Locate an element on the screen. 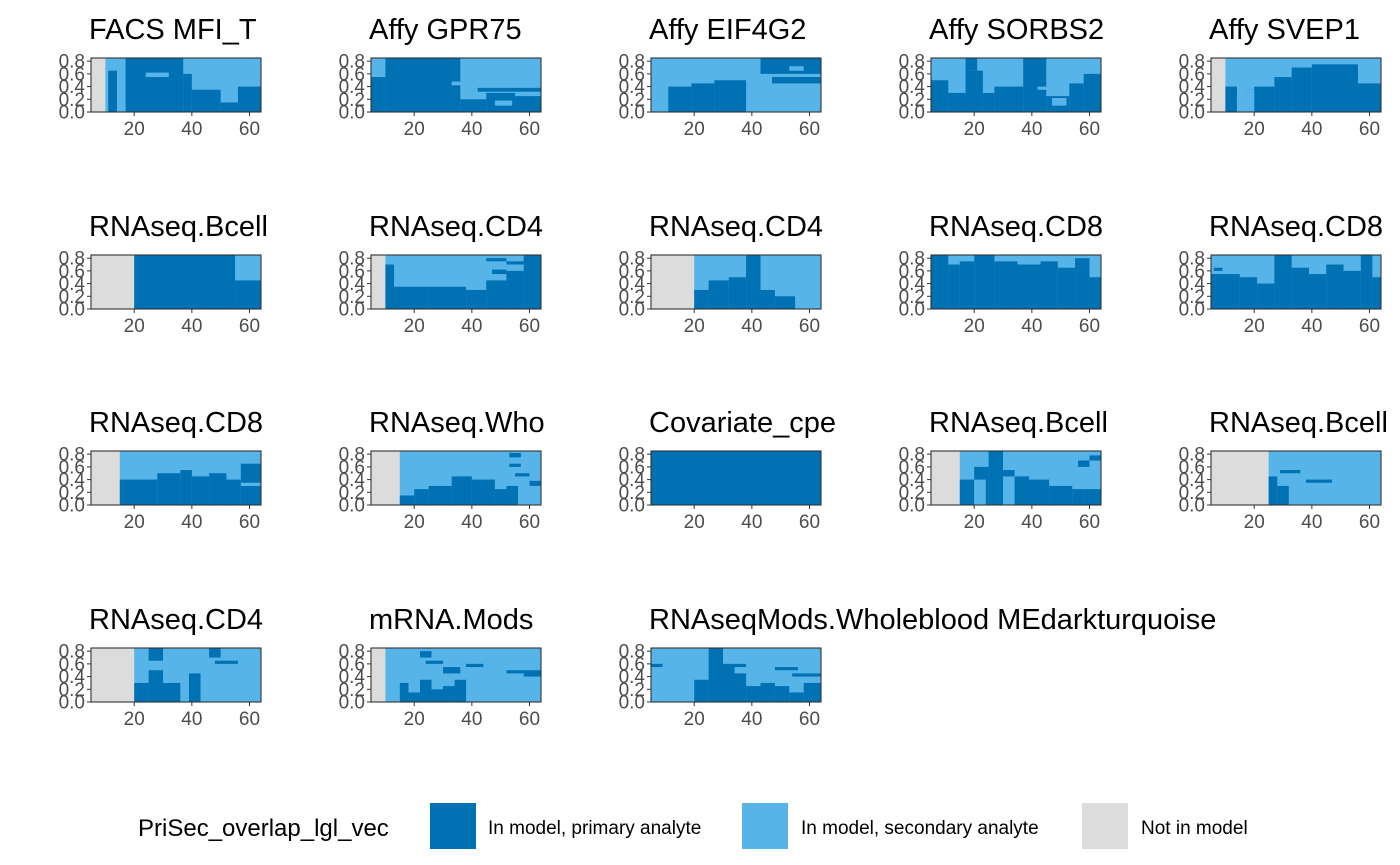 The height and width of the screenshot is (865, 1400). panel-tiles is located at coordinates (1296, 282).